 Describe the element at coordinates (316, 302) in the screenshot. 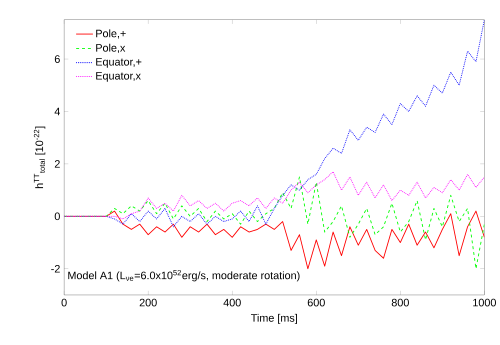

I see `x-tick-label: 600` at that location.